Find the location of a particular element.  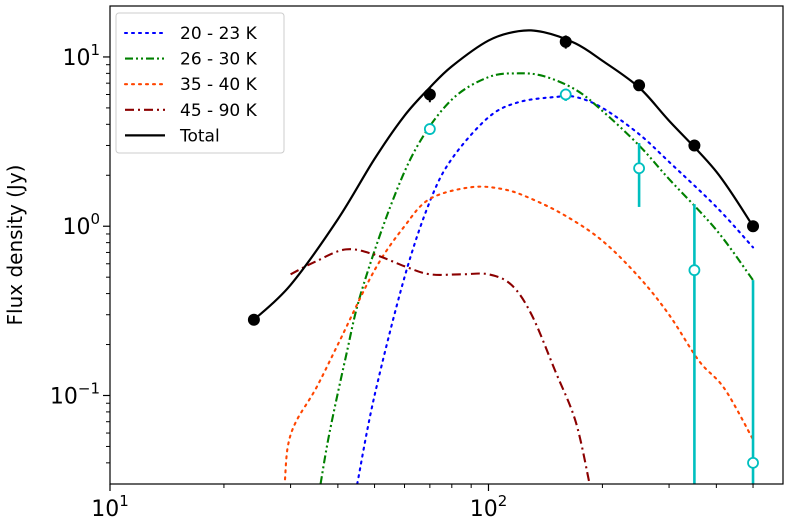

y-tick-label: 10⁰ is located at coordinates (81, 225).